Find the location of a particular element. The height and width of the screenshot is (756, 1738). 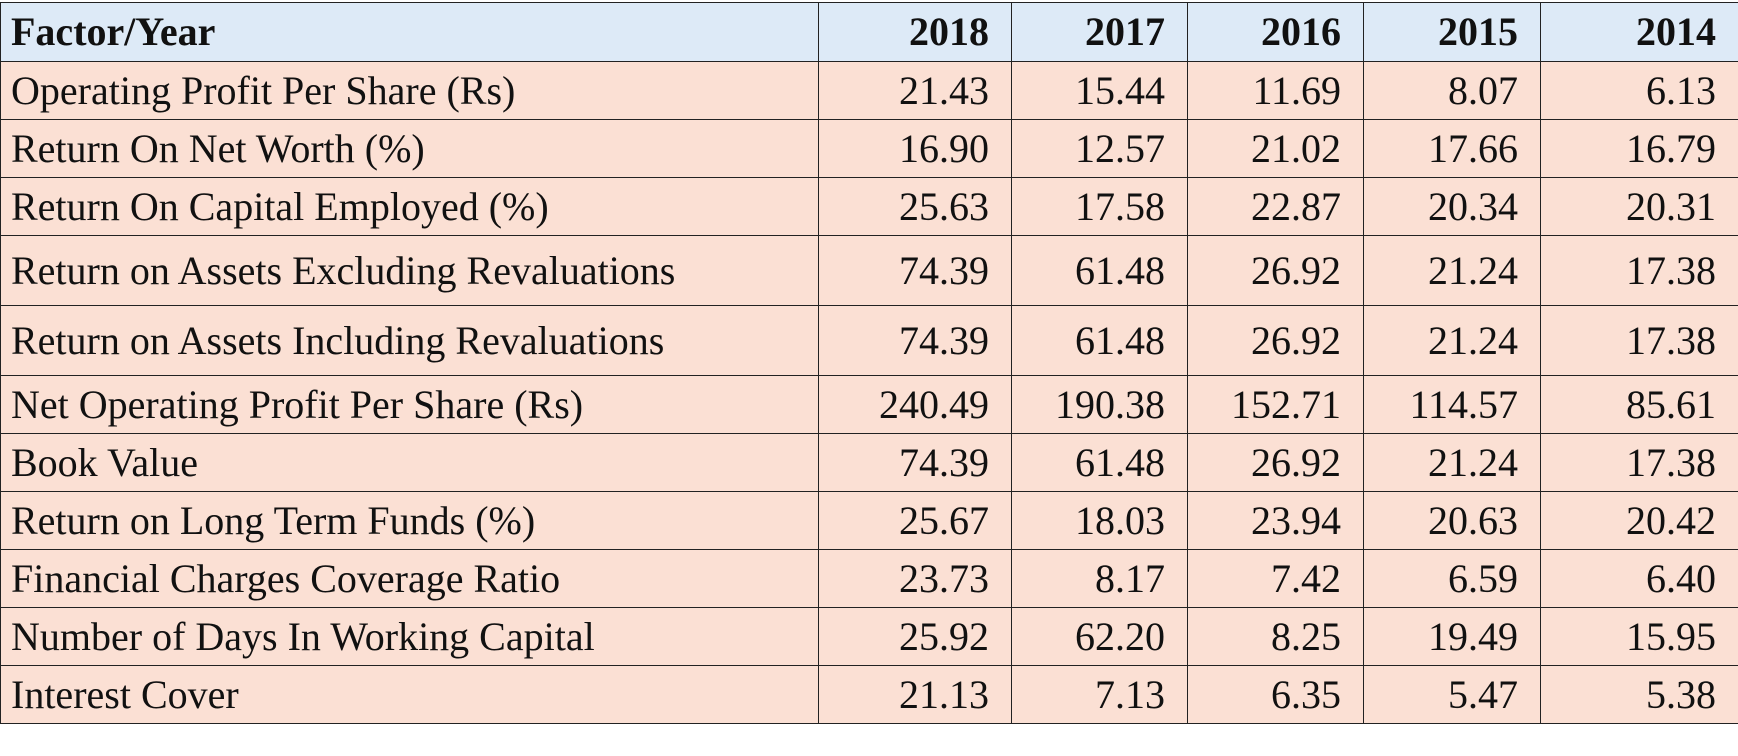

value-cell: 6.40 is located at coordinates (1639, 579).